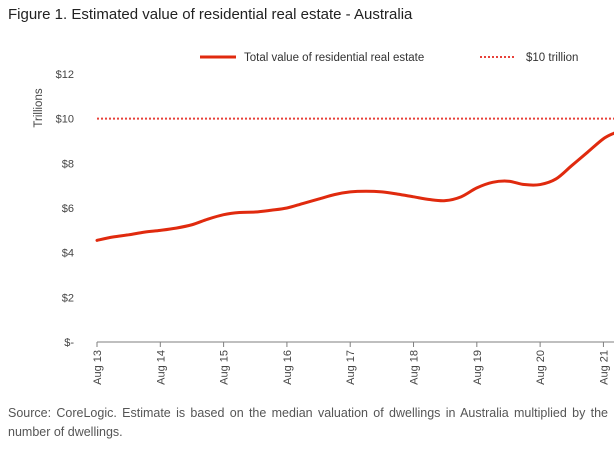  What do you see at coordinates (552, 58) in the screenshot?
I see `legend-label-ten-trillion: $10 trillion` at bounding box center [552, 58].